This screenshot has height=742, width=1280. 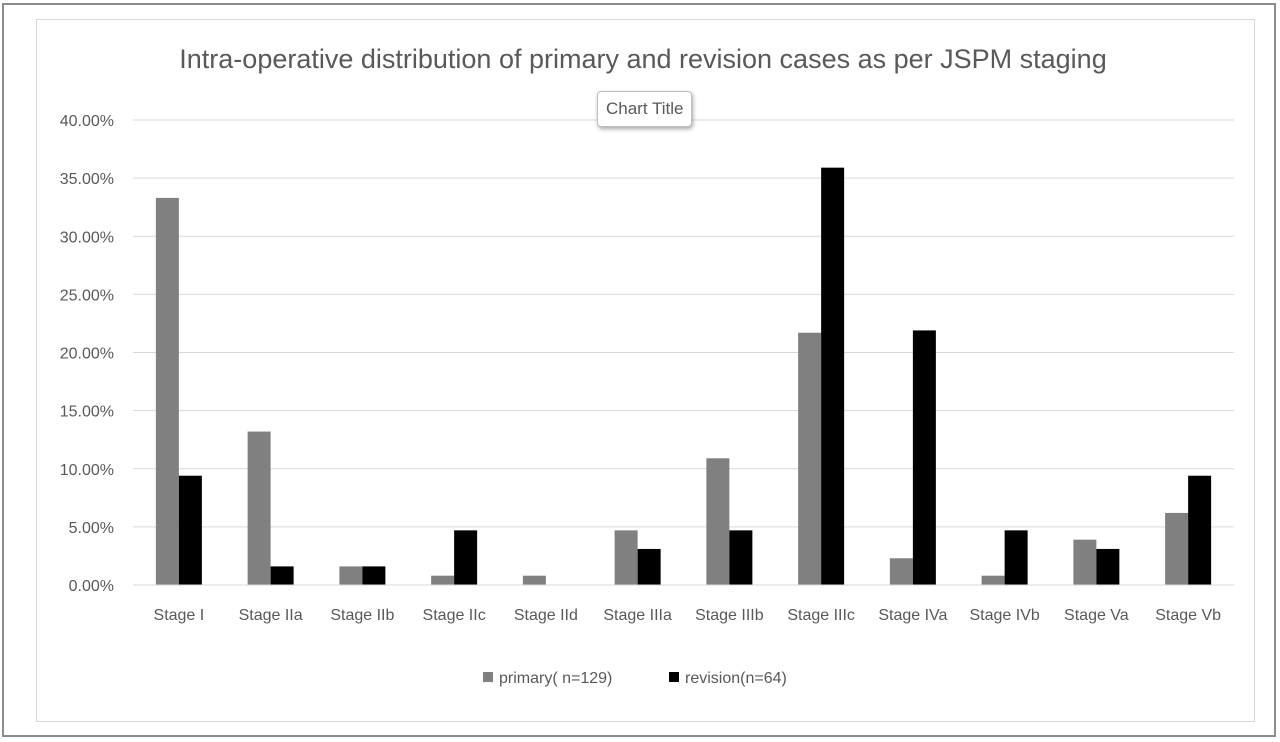 What do you see at coordinates (362, 615) in the screenshot?
I see `x-tick-label: Stage IIb` at bounding box center [362, 615].